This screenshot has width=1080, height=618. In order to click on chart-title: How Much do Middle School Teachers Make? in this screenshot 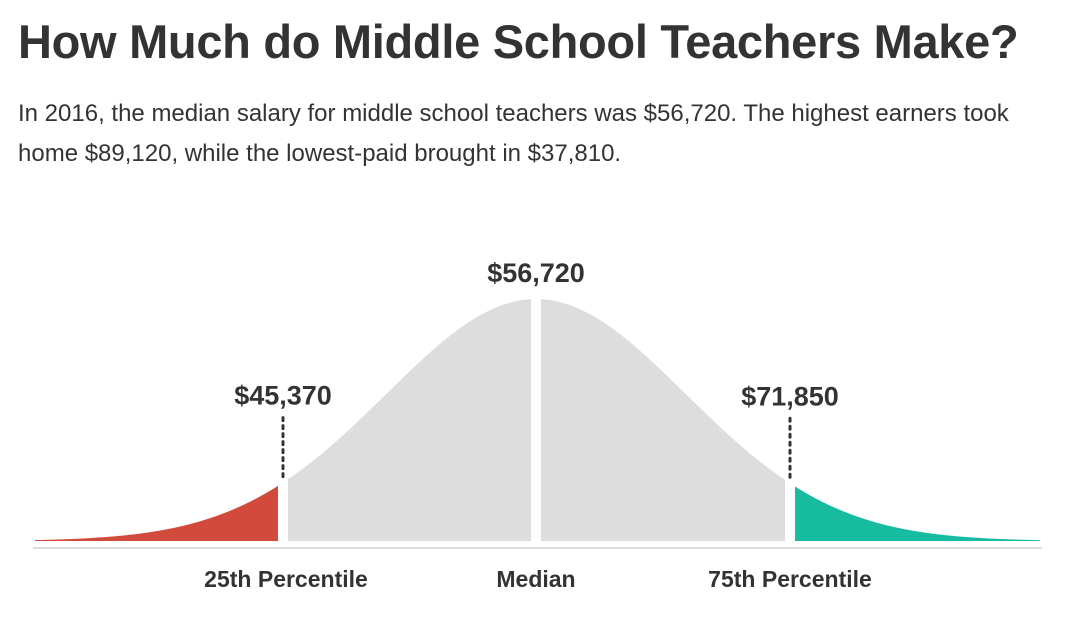, I will do `click(518, 41)`.